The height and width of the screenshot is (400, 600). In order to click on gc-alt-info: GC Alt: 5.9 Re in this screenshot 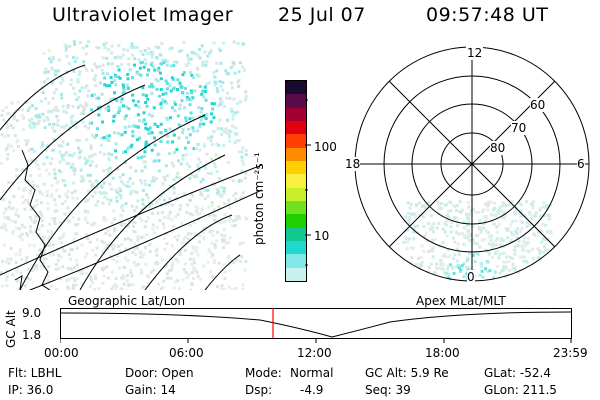, I will do `click(407, 373)`.